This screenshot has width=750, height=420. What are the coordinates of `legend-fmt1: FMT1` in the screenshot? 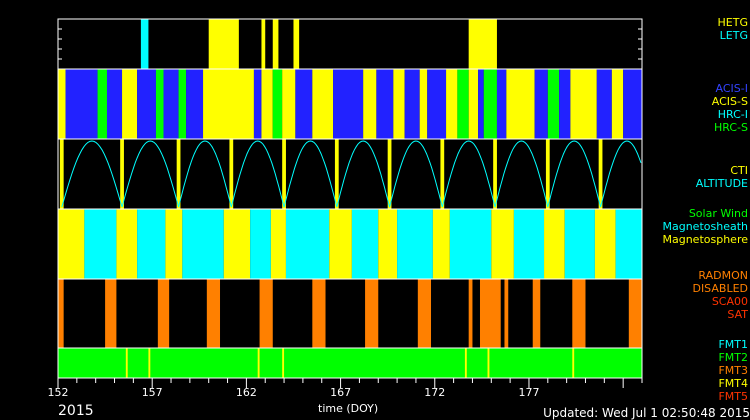 It's located at (733, 344).